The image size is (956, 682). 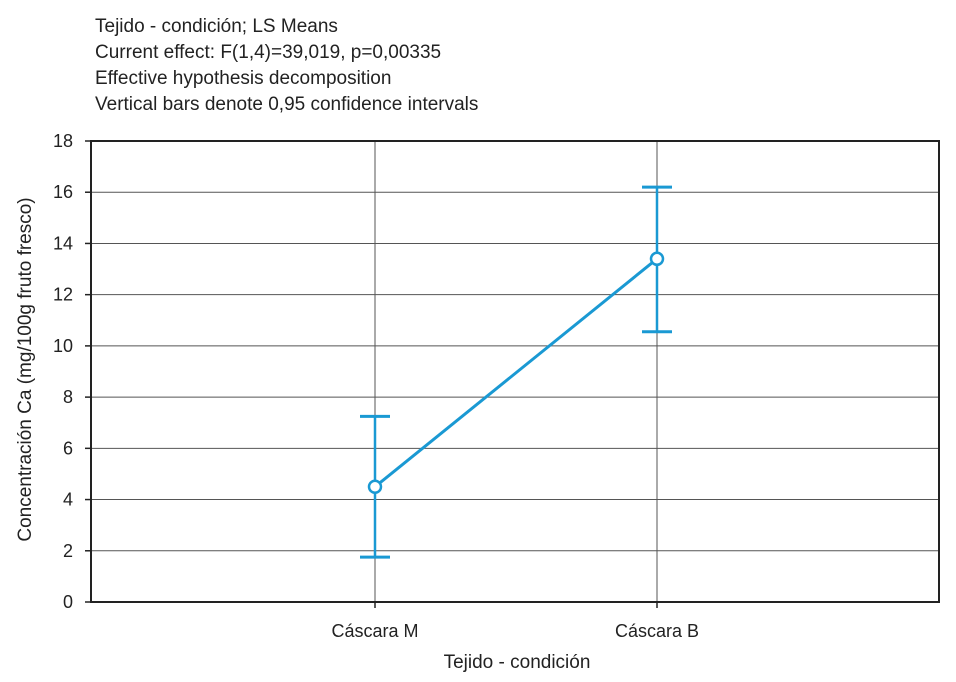 What do you see at coordinates (268, 52) in the screenshot?
I see `title-line-2: Current effect: F(1,4)=39,019, p=0,00335` at bounding box center [268, 52].